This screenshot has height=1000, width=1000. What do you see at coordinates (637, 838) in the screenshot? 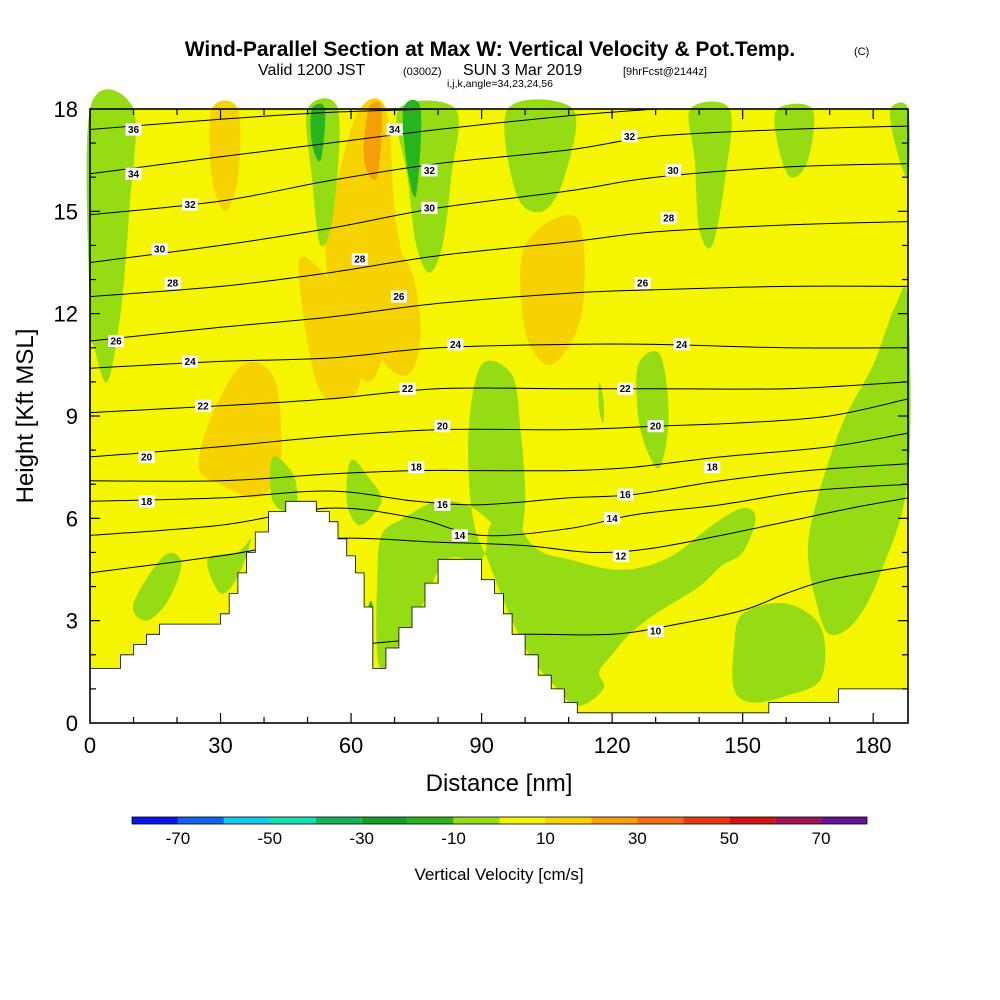
I see `colorbar-tick-label: 30` at bounding box center [637, 838].